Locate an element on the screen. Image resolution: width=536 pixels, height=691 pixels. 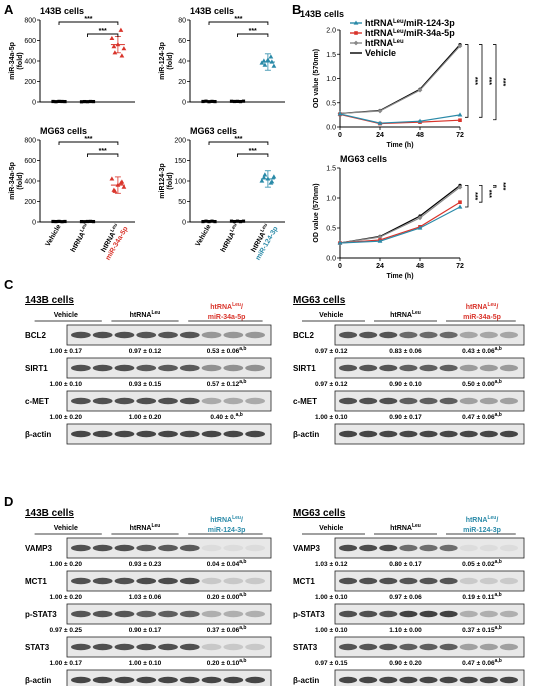
quant-value: 0.53 ± 0.06a,b is located at coordinates (227, 350).